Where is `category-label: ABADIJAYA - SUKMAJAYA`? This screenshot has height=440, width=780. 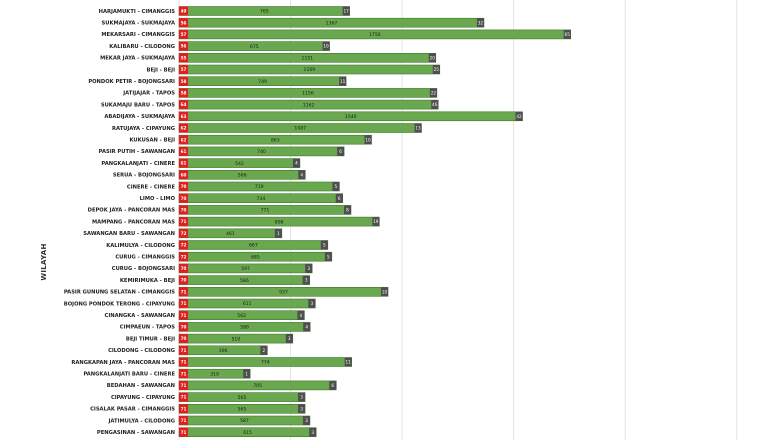
category-label: ABADIJAYA - SUKMAJAYA is located at coordinates (139, 117).